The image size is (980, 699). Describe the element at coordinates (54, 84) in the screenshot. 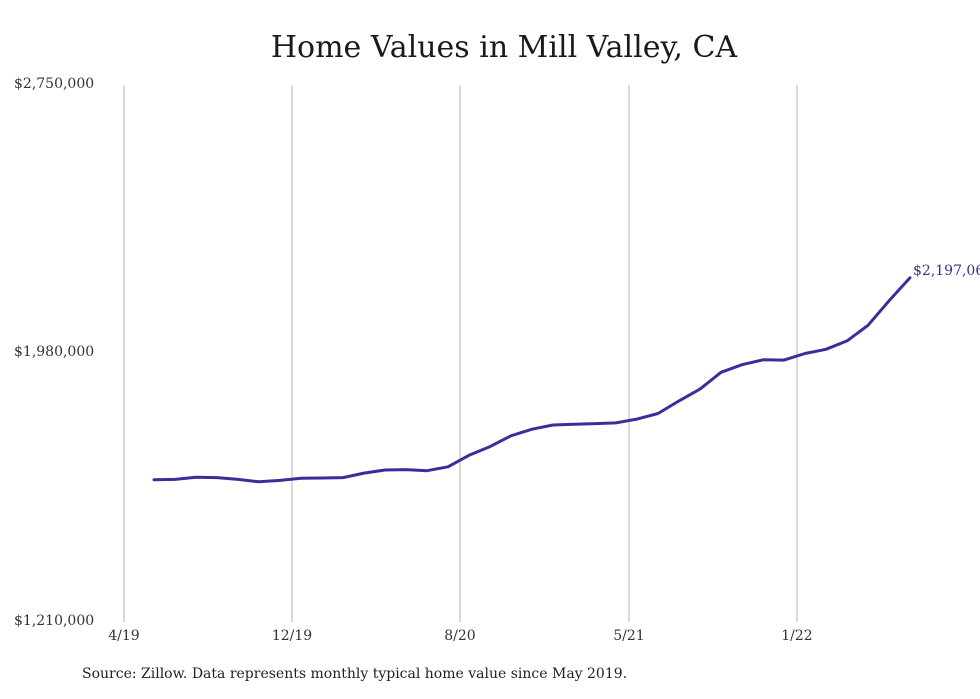

I see `y-tick-label: $2,750,000` at that location.